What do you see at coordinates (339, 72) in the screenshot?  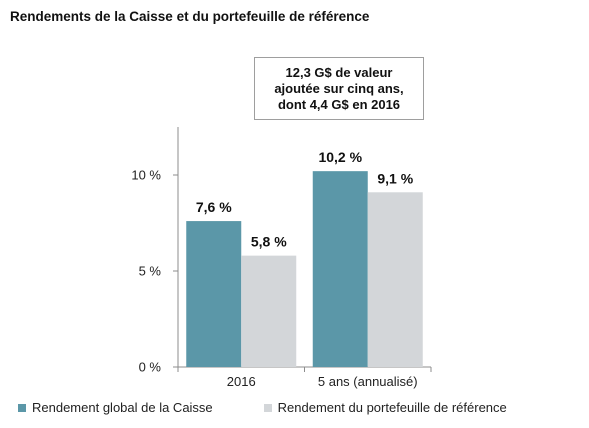 I see `callout-line-1: 12,3 G$ de valeur` at bounding box center [339, 72].